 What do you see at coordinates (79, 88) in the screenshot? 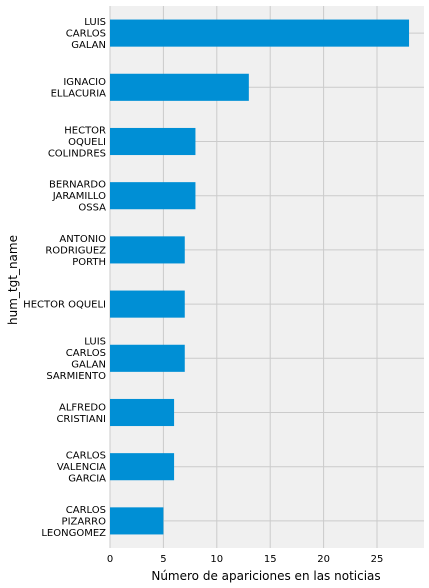
I see `y-tick-label: IGNACIO ELLACURIA` at bounding box center [79, 88].